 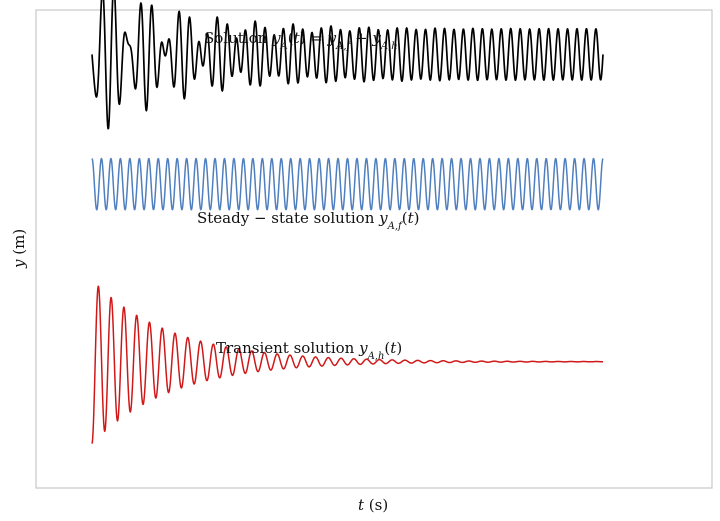 What do you see at coordinates (347, 184) in the screenshot?
I see `steady-state-line` at bounding box center [347, 184].